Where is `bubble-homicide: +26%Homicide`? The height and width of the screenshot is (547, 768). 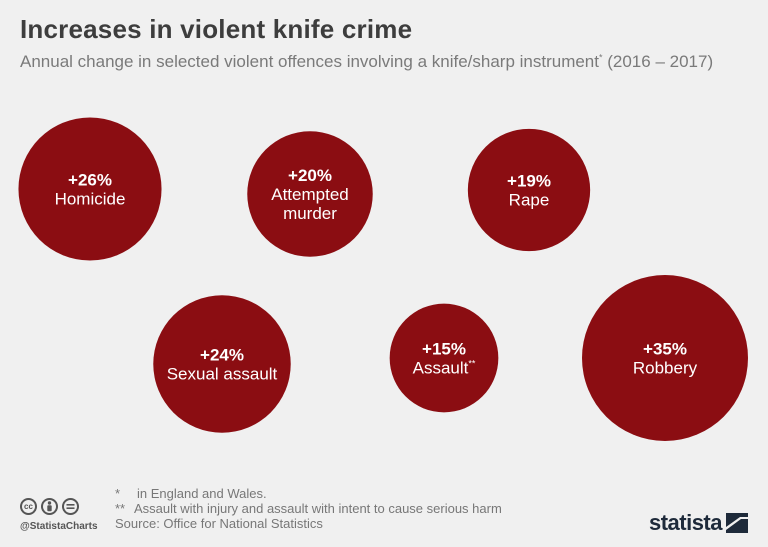 bubble-homicide: +26%Homicide is located at coordinates (90, 189).